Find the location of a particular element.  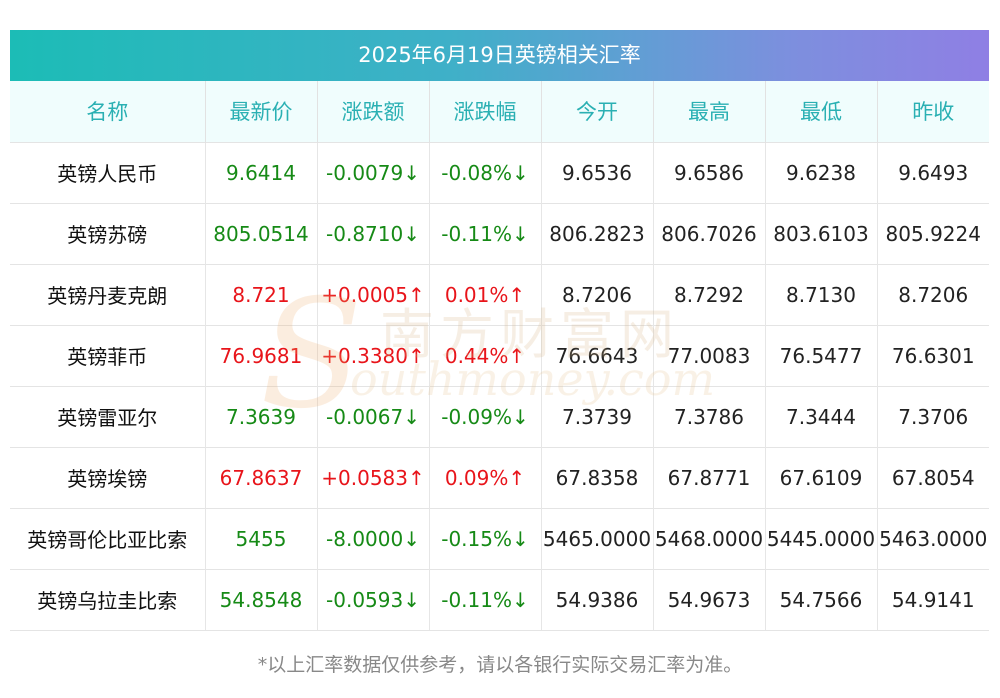

cell-high: 54.9673 is located at coordinates (709, 599).